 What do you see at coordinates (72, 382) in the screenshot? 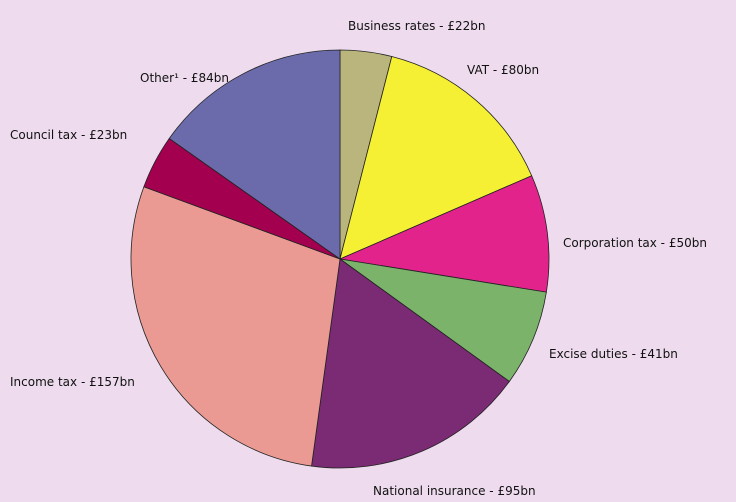
I see `slice-label: Income tax - £157bn` at bounding box center [72, 382].